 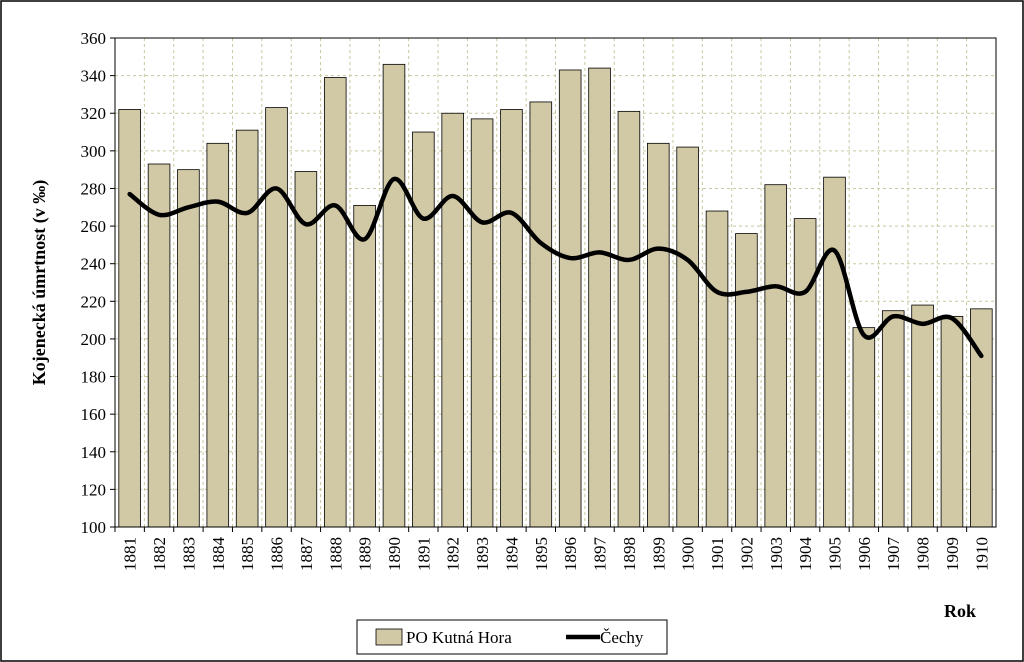 What do you see at coordinates (94, 301) in the screenshot?
I see `y-tick-label: 220` at bounding box center [94, 301].